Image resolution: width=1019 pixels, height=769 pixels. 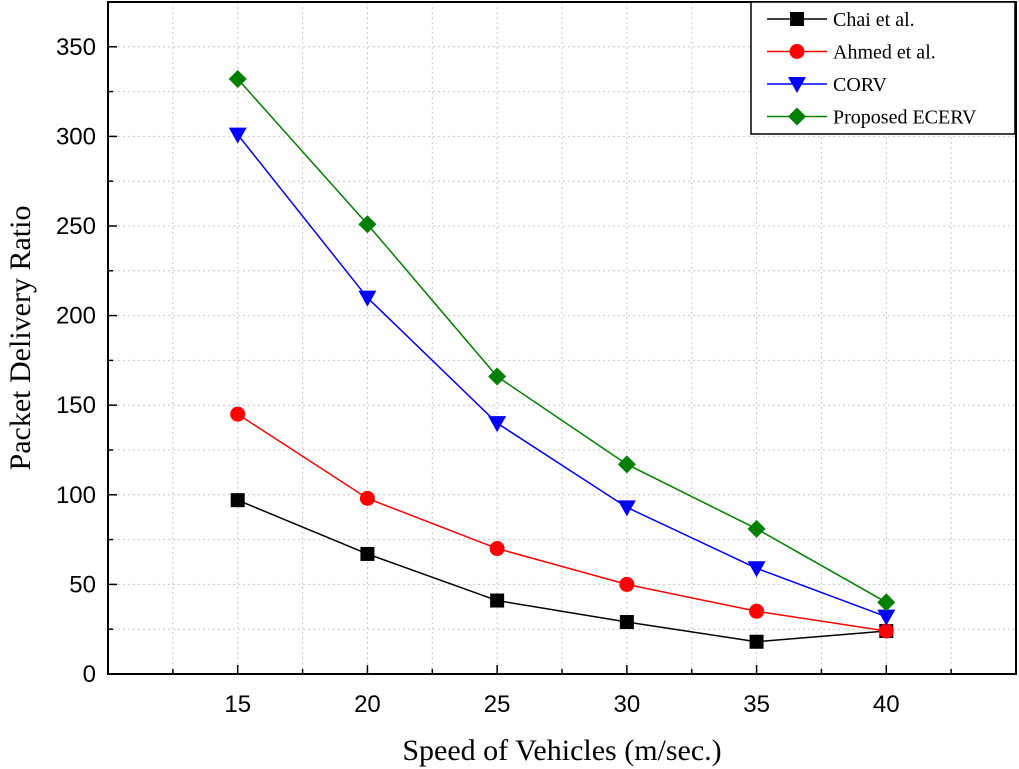 I want to click on x-tick-label: 15, so click(x=237, y=704).